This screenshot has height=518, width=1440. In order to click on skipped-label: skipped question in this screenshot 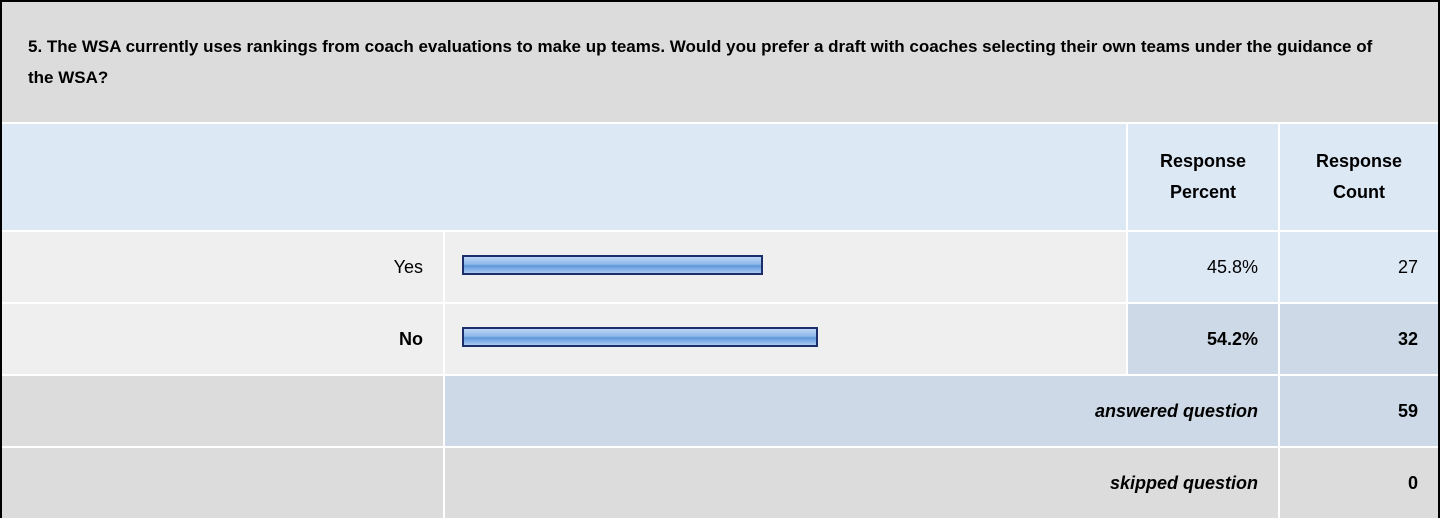, I will do `click(861, 483)`.